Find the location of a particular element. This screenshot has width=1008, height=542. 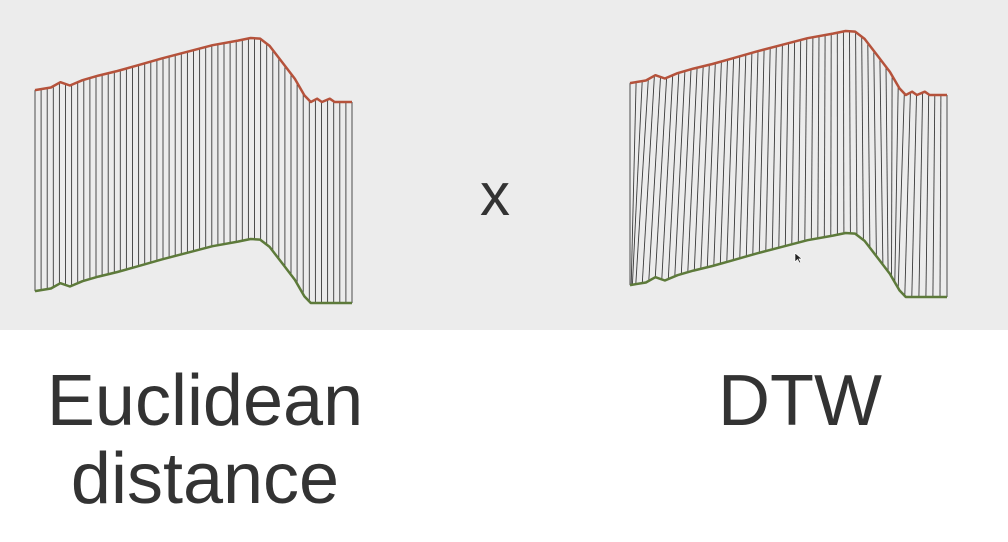

dtw-top-series is located at coordinates (788, 63).